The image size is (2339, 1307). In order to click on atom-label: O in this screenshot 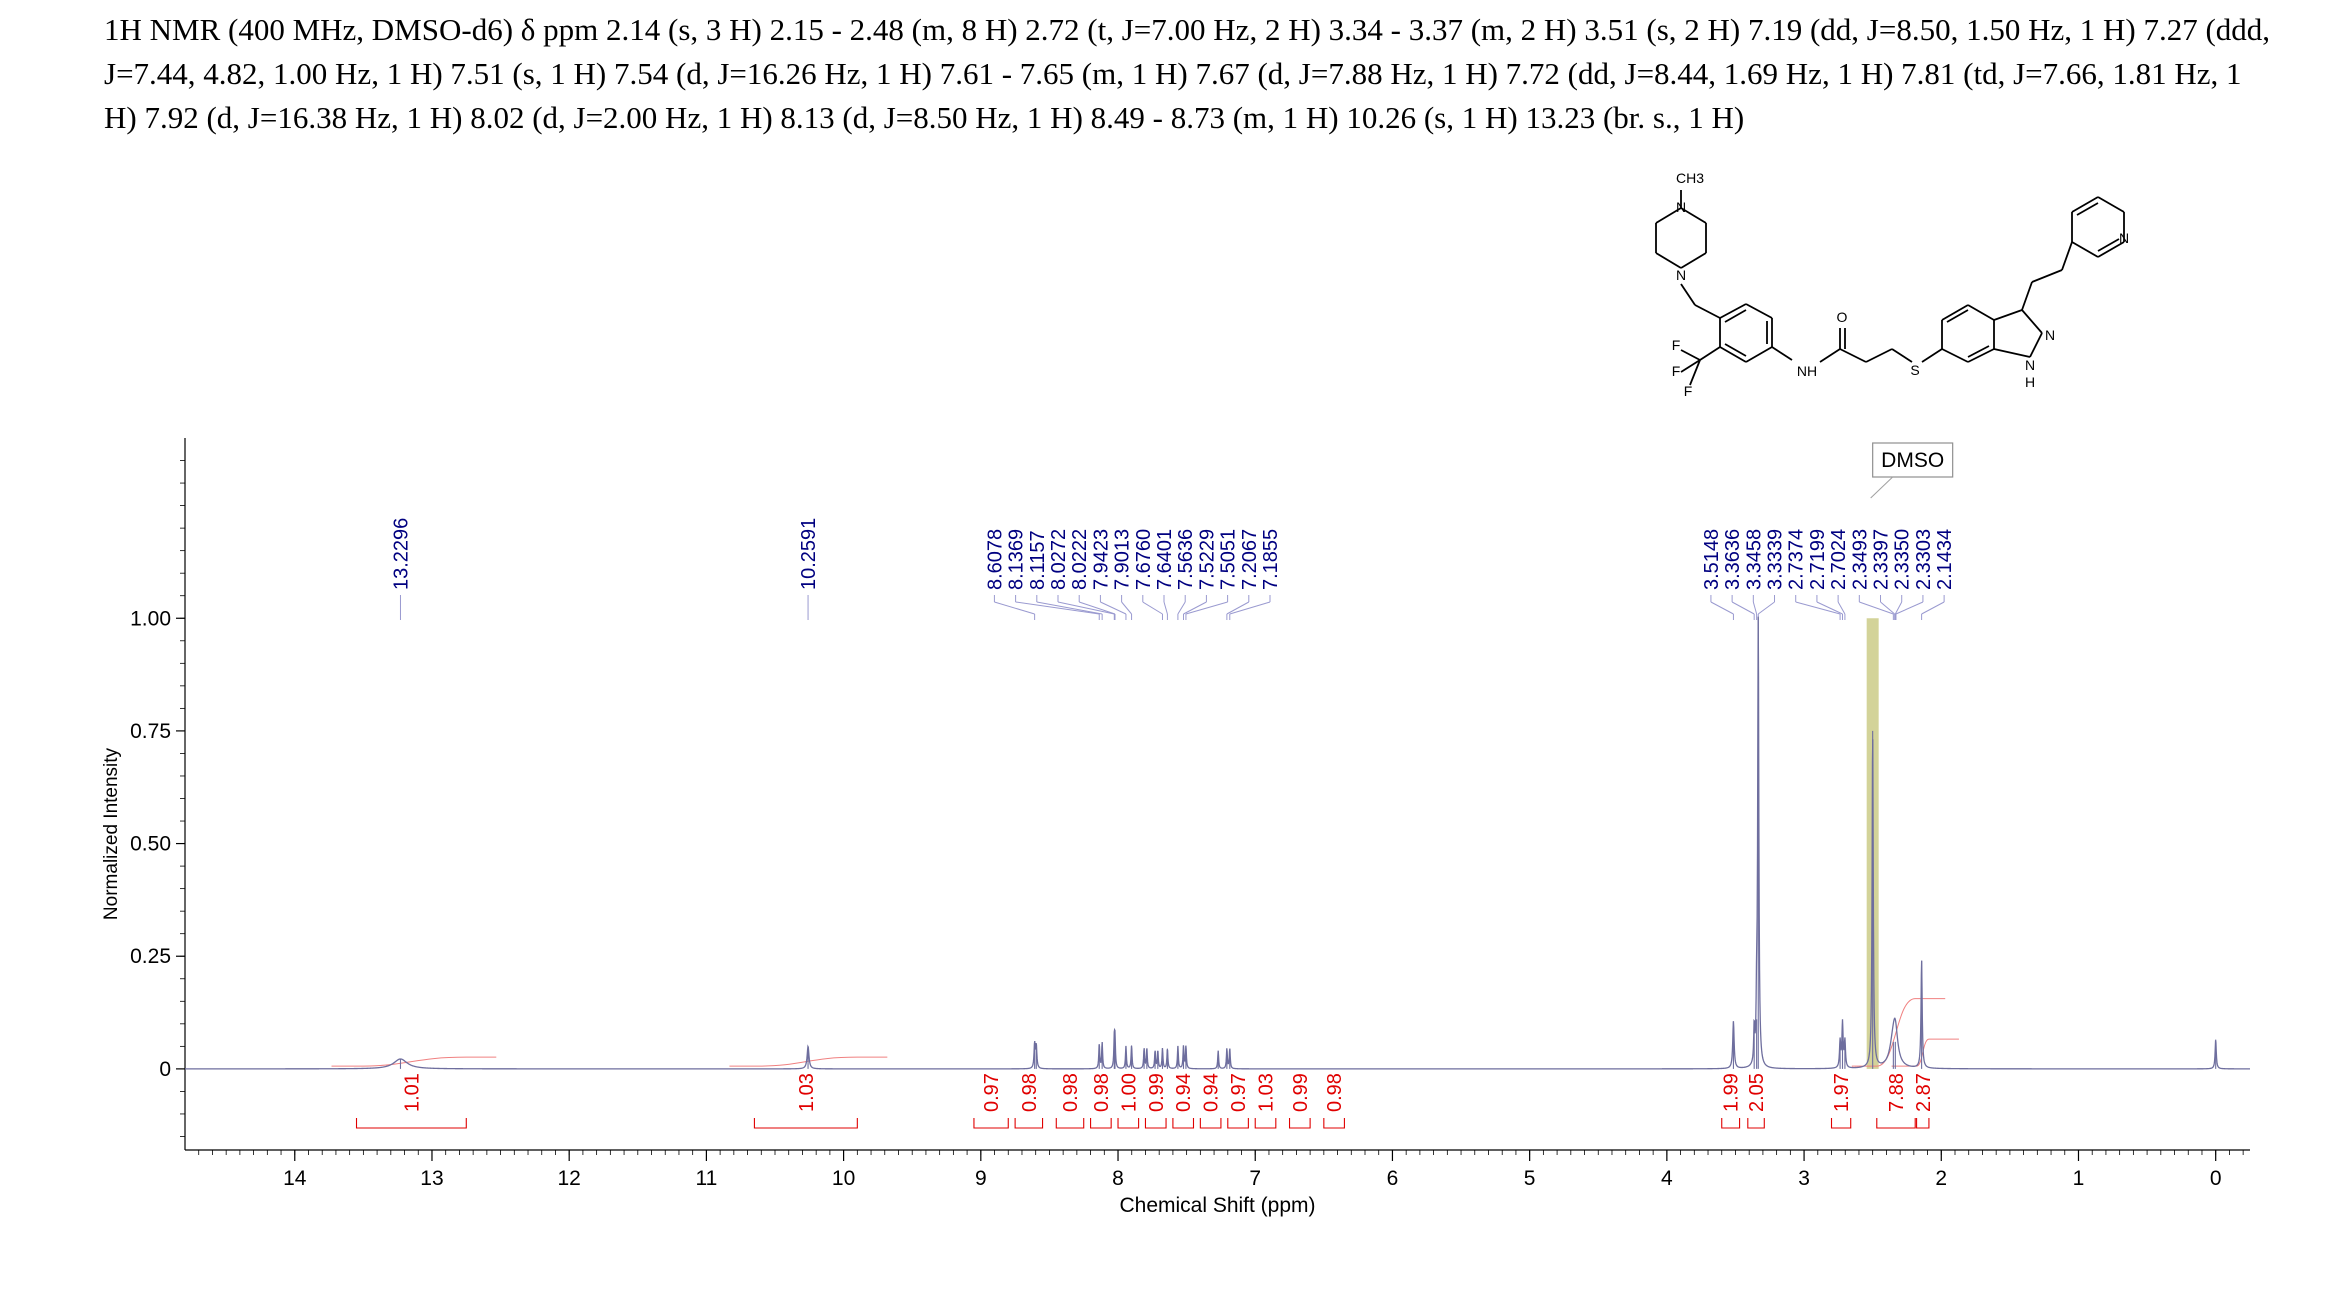, I will do `click(1842, 317)`.